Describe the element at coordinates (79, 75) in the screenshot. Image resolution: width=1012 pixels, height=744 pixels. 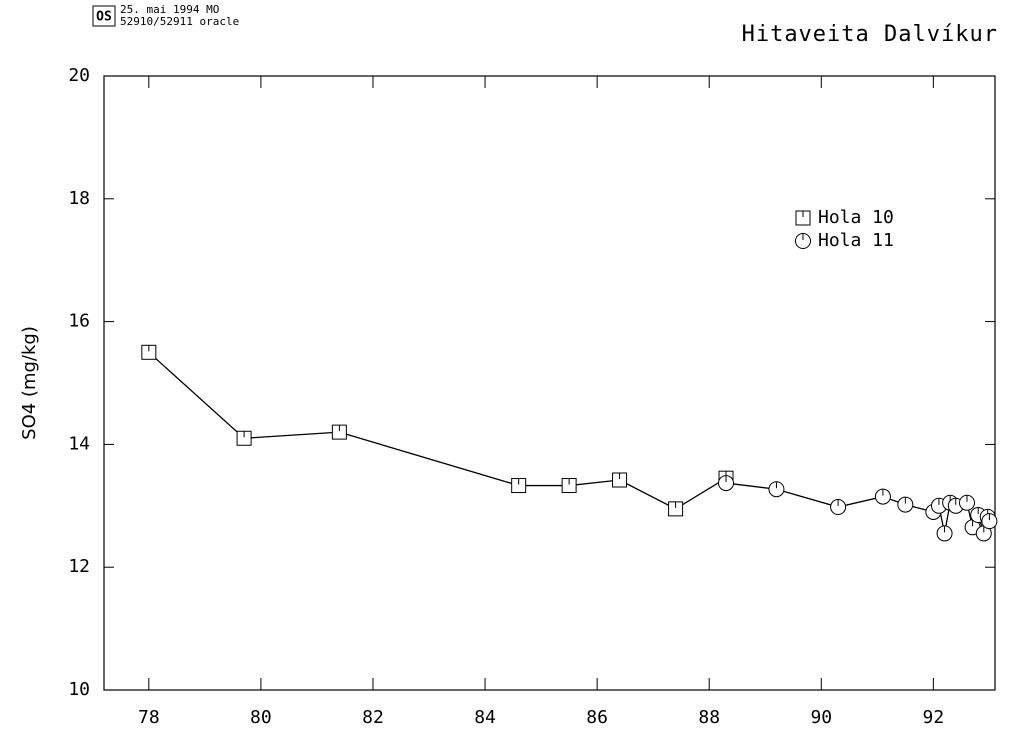
I see `y-tick-label: 20` at that location.